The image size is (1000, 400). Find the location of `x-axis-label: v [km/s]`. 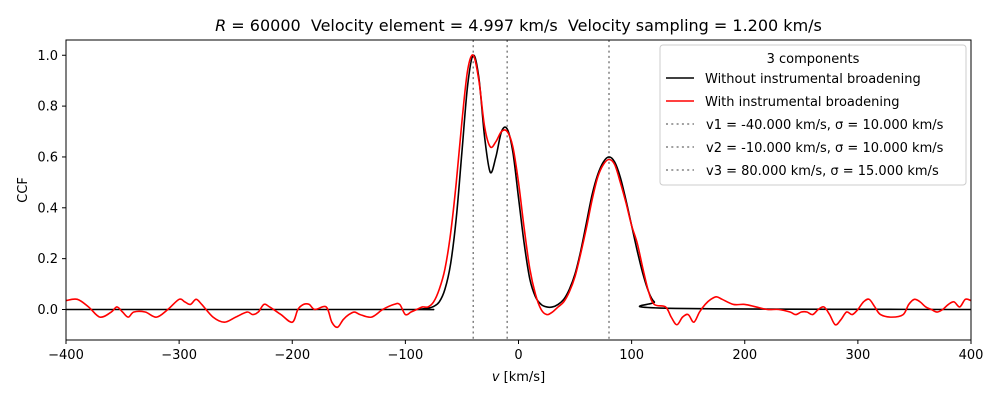

x-axis-label: v [km/s] is located at coordinates (518, 377).